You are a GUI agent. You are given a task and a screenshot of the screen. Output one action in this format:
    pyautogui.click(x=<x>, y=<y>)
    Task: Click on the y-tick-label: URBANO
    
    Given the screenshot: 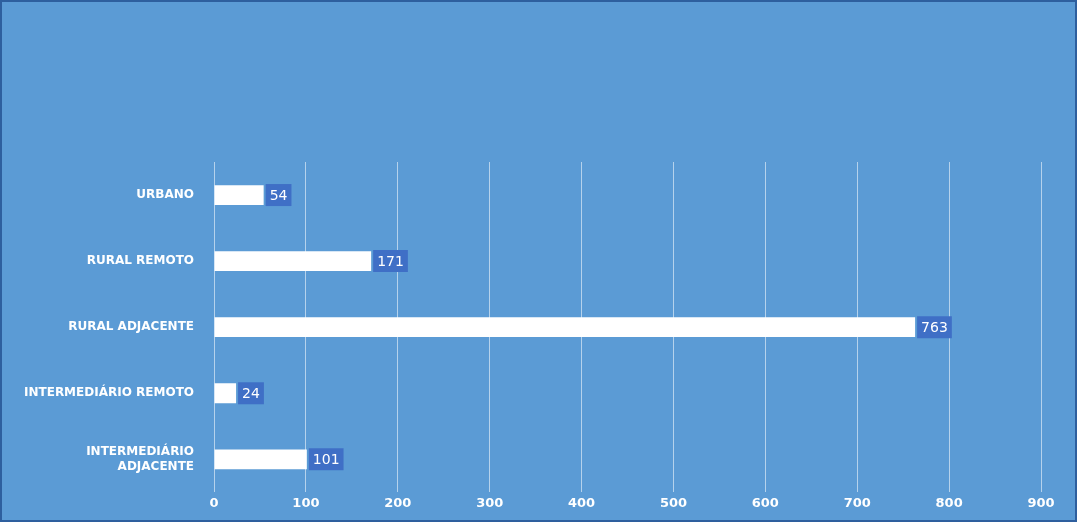 What is the action you would take?
    pyautogui.click(x=165, y=194)
    